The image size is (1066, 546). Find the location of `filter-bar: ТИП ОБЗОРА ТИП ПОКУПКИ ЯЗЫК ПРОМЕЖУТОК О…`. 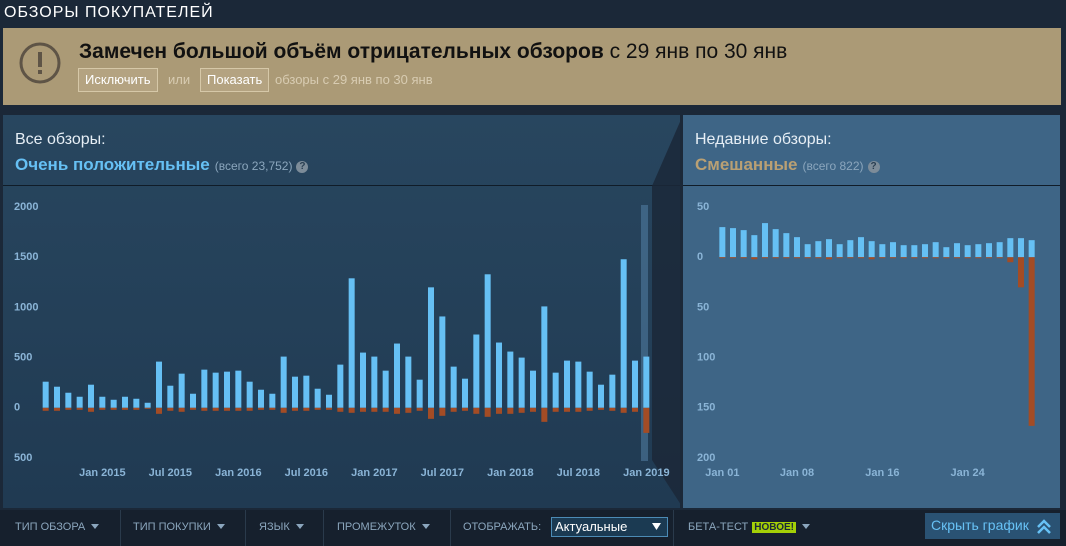

filter-bar: ТИП ОБЗОРА ТИП ПОКУПКИ ЯЗЫК ПРОМЕЖУТОК О… is located at coordinates (533, 528).